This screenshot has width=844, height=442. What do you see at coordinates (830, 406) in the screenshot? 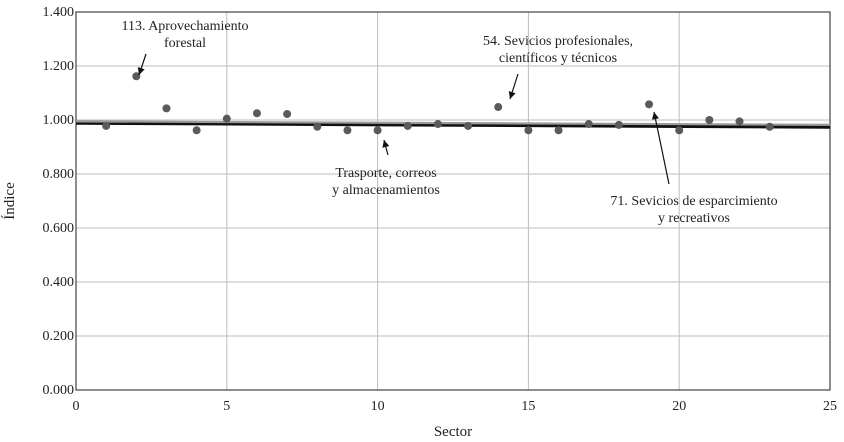
I see `x-tick-label: 25` at bounding box center [830, 406].